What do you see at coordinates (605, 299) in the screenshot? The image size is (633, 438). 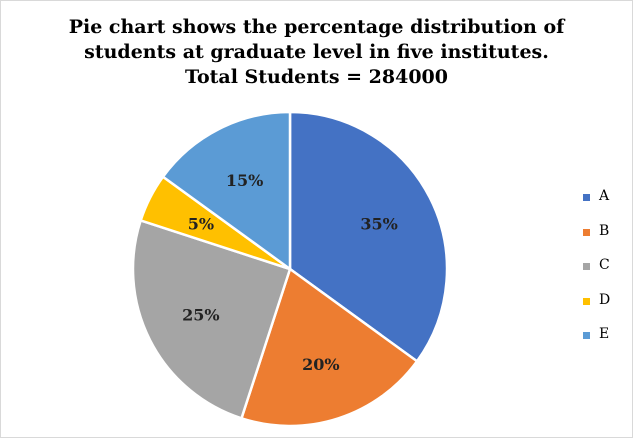 I see `legend-label-d: D` at bounding box center [605, 299].